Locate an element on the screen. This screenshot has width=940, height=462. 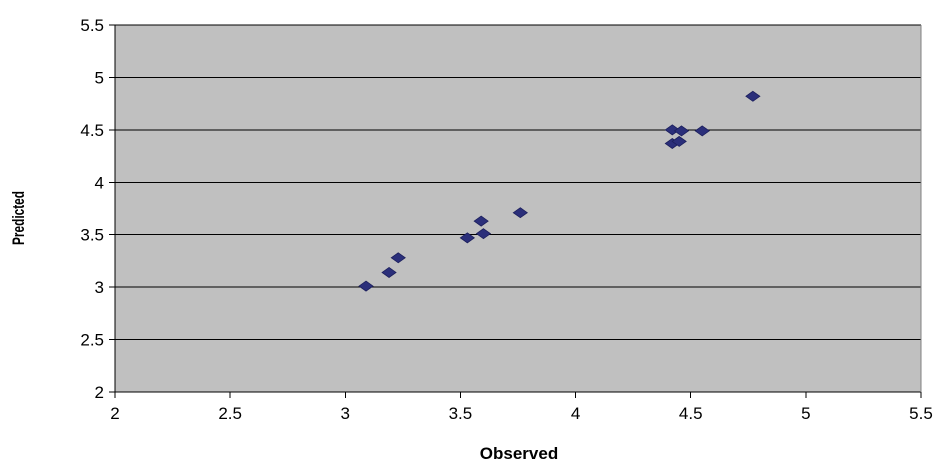
y-tick-label-0: 2 is located at coordinates (99, 392).